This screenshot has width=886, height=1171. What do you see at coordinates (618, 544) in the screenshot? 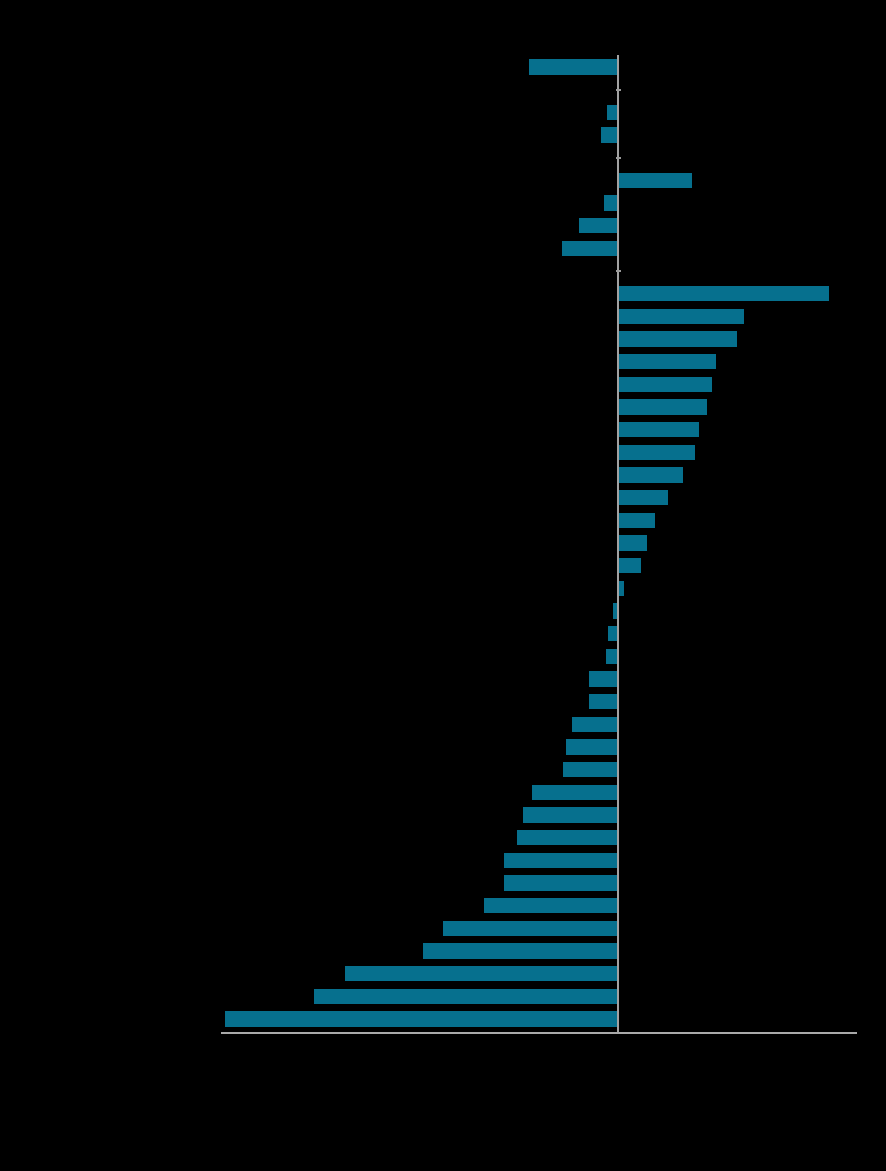
I see `zero-axis-line` at bounding box center [618, 544].